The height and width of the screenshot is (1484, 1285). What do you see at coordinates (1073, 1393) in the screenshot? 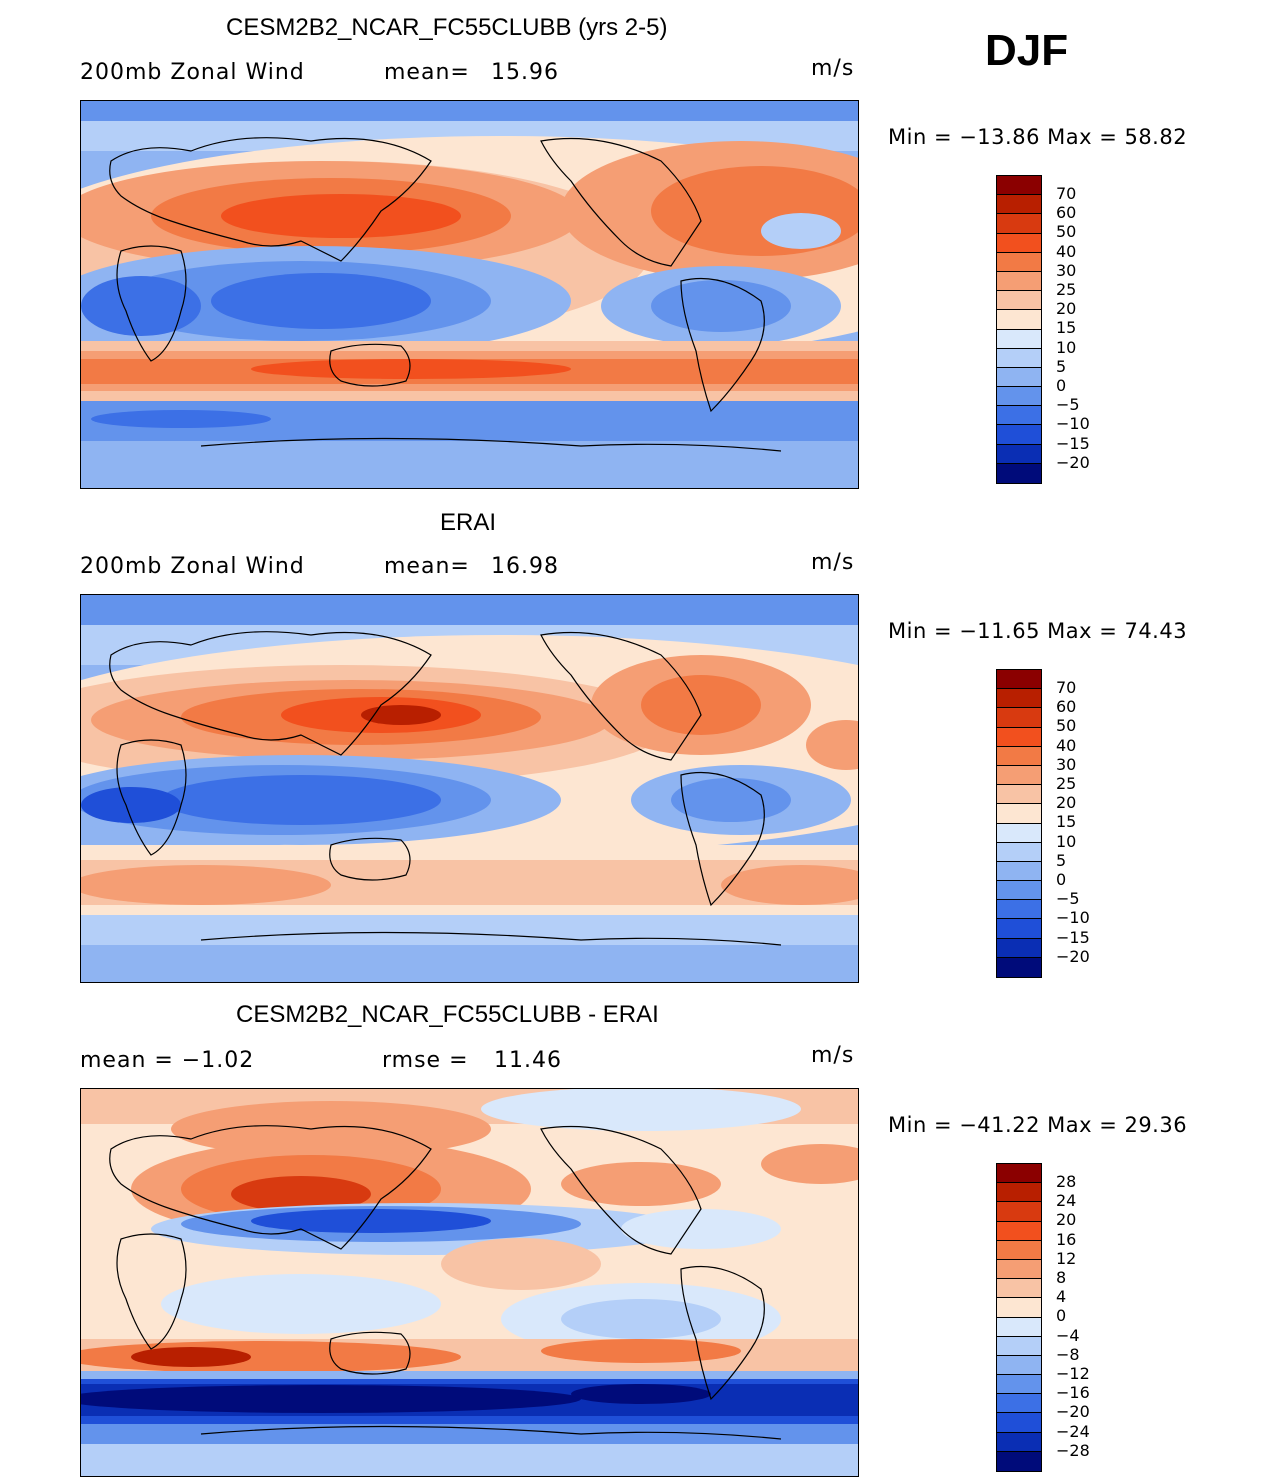
I see `colorbar-label: −16` at bounding box center [1073, 1393].